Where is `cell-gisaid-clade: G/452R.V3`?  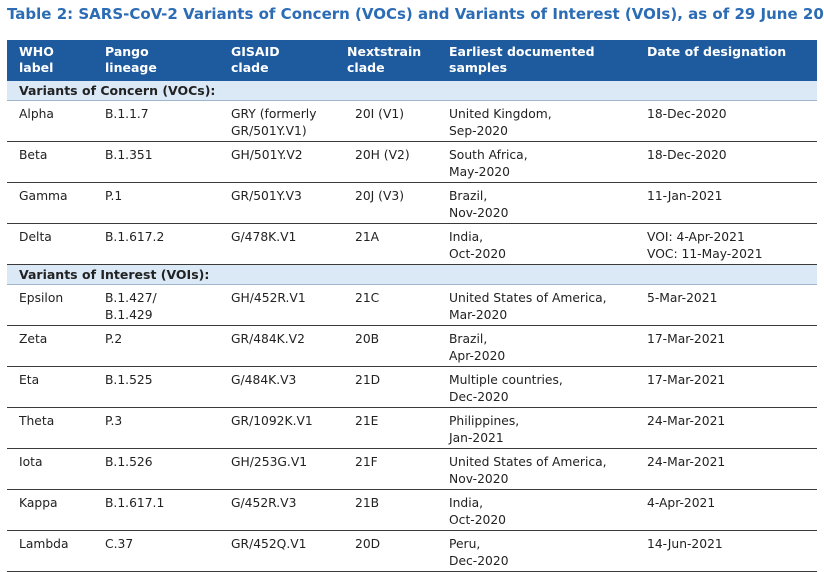
cell-gisaid-clade: G/452R.V3 is located at coordinates (273, 510).